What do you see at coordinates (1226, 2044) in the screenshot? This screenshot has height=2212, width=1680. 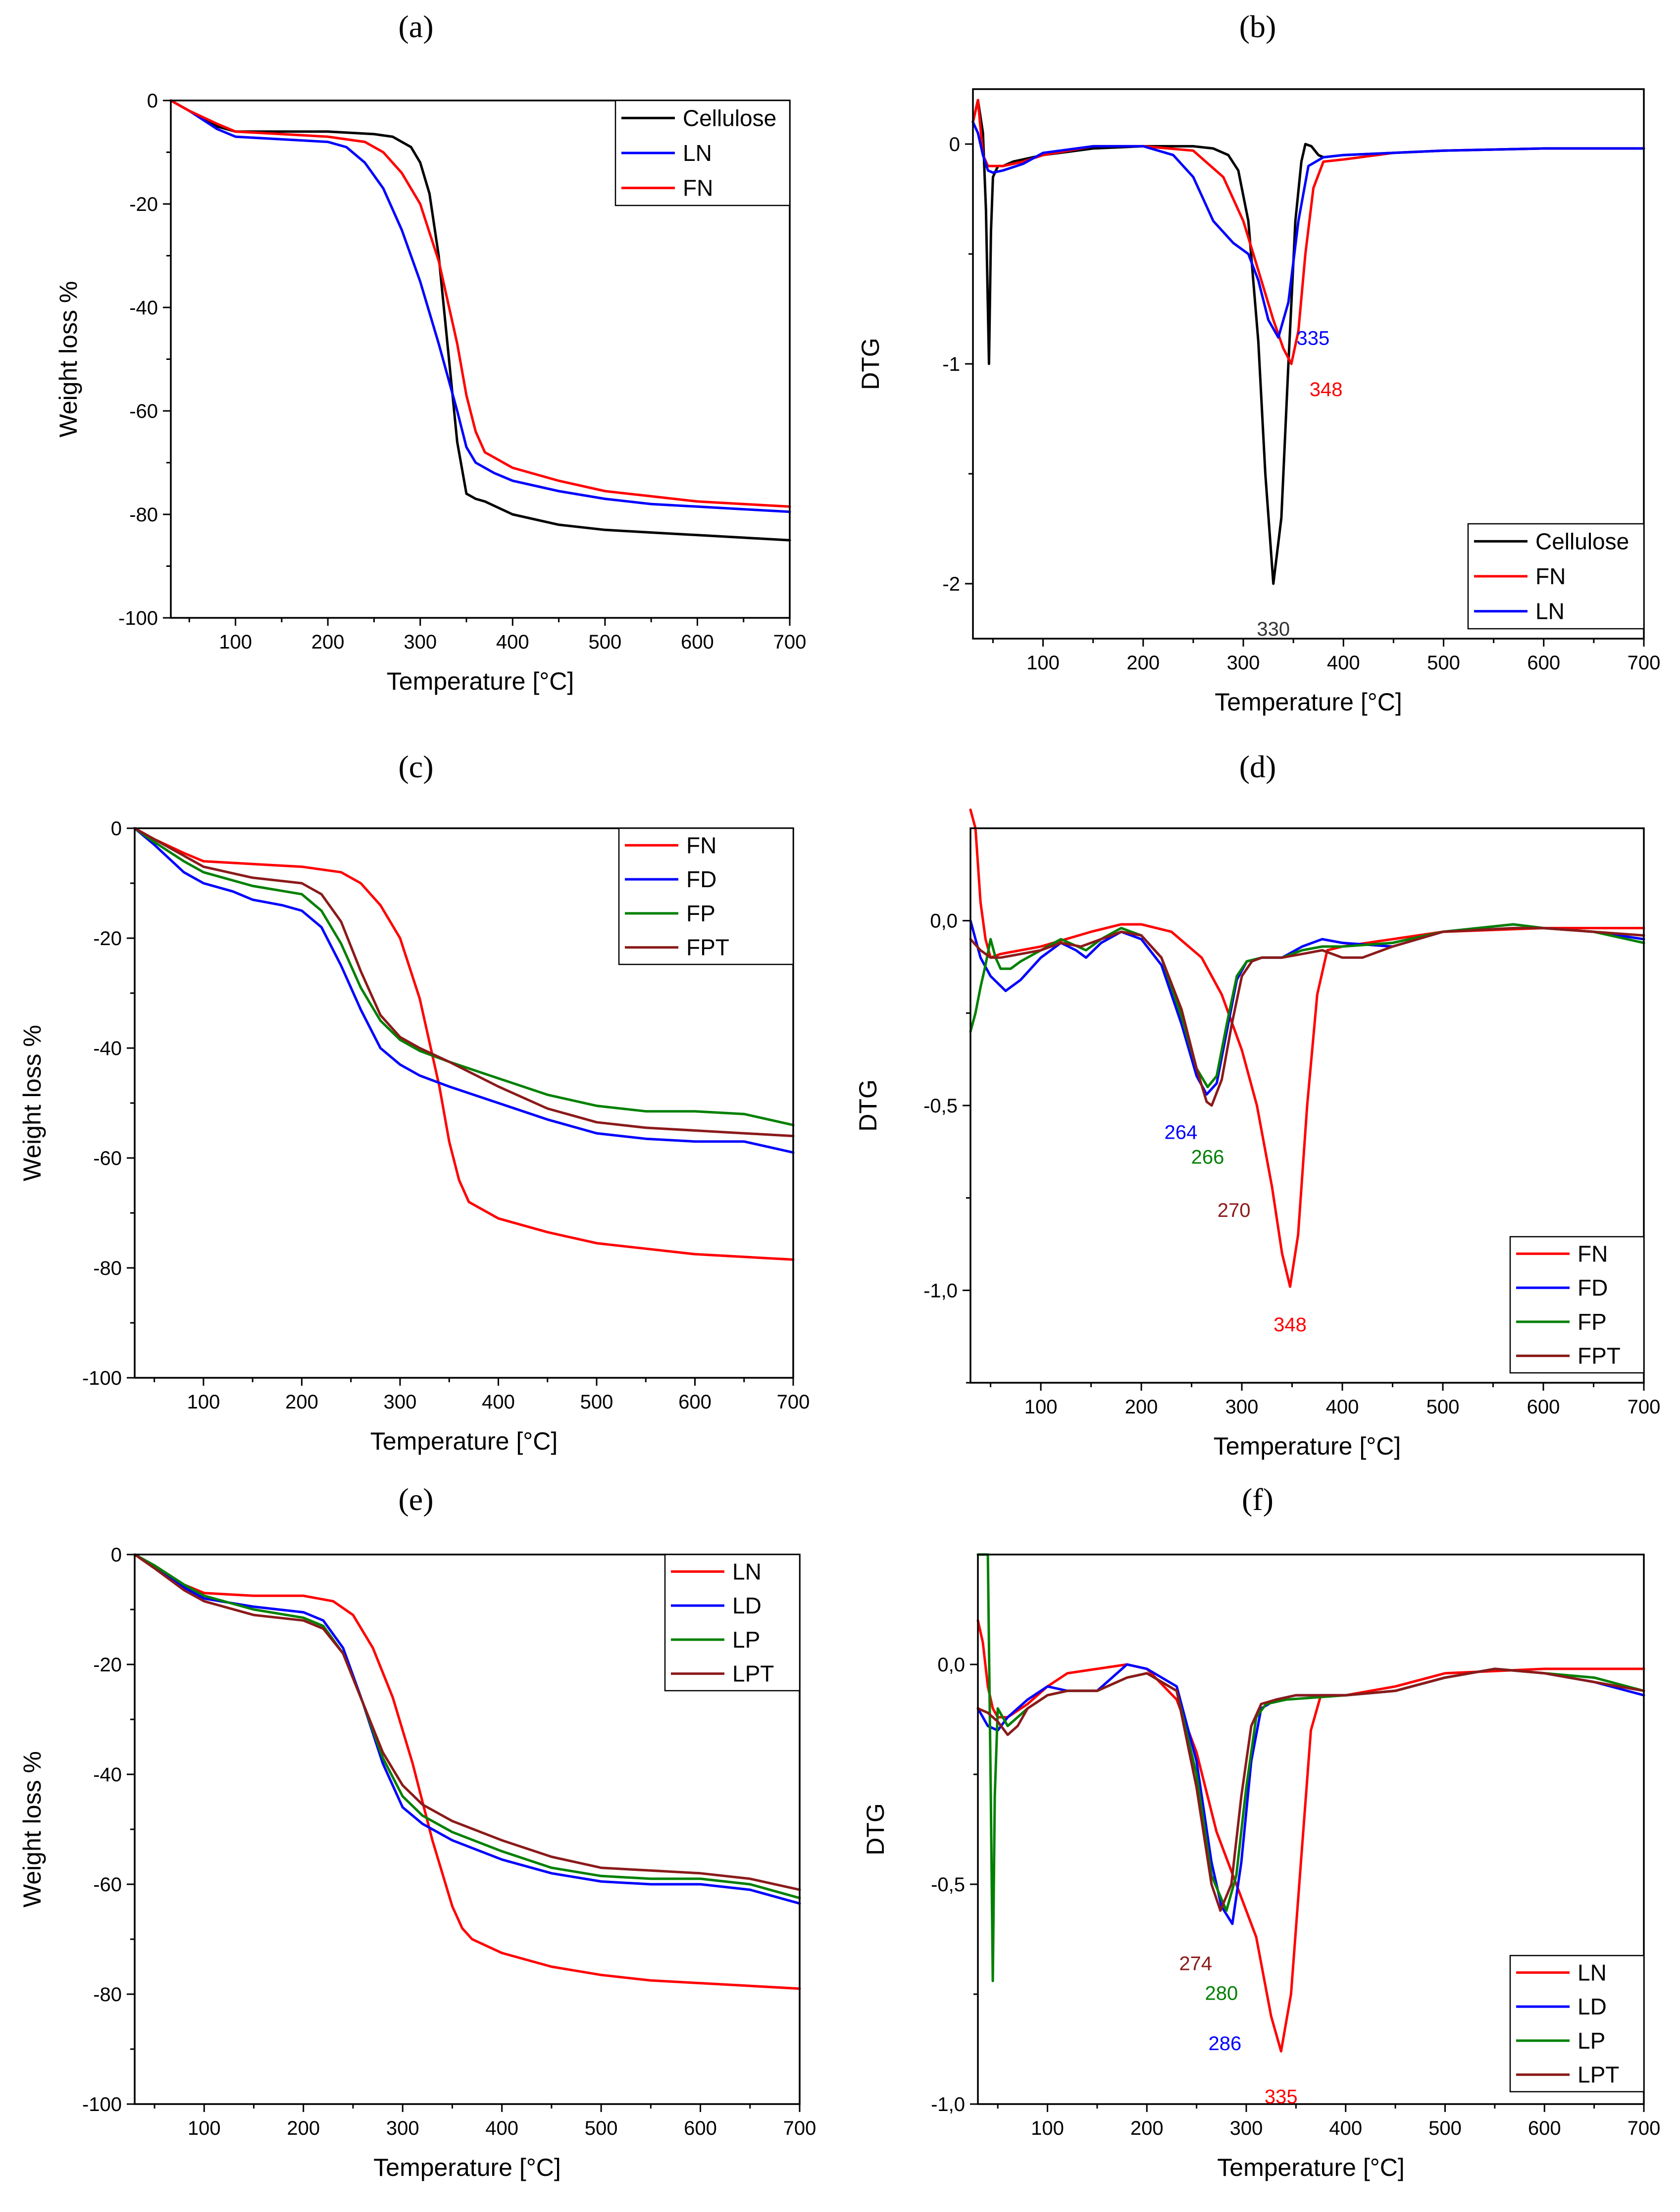 I see `peak-annotation: 286` at bounding box center [1226, 2044].